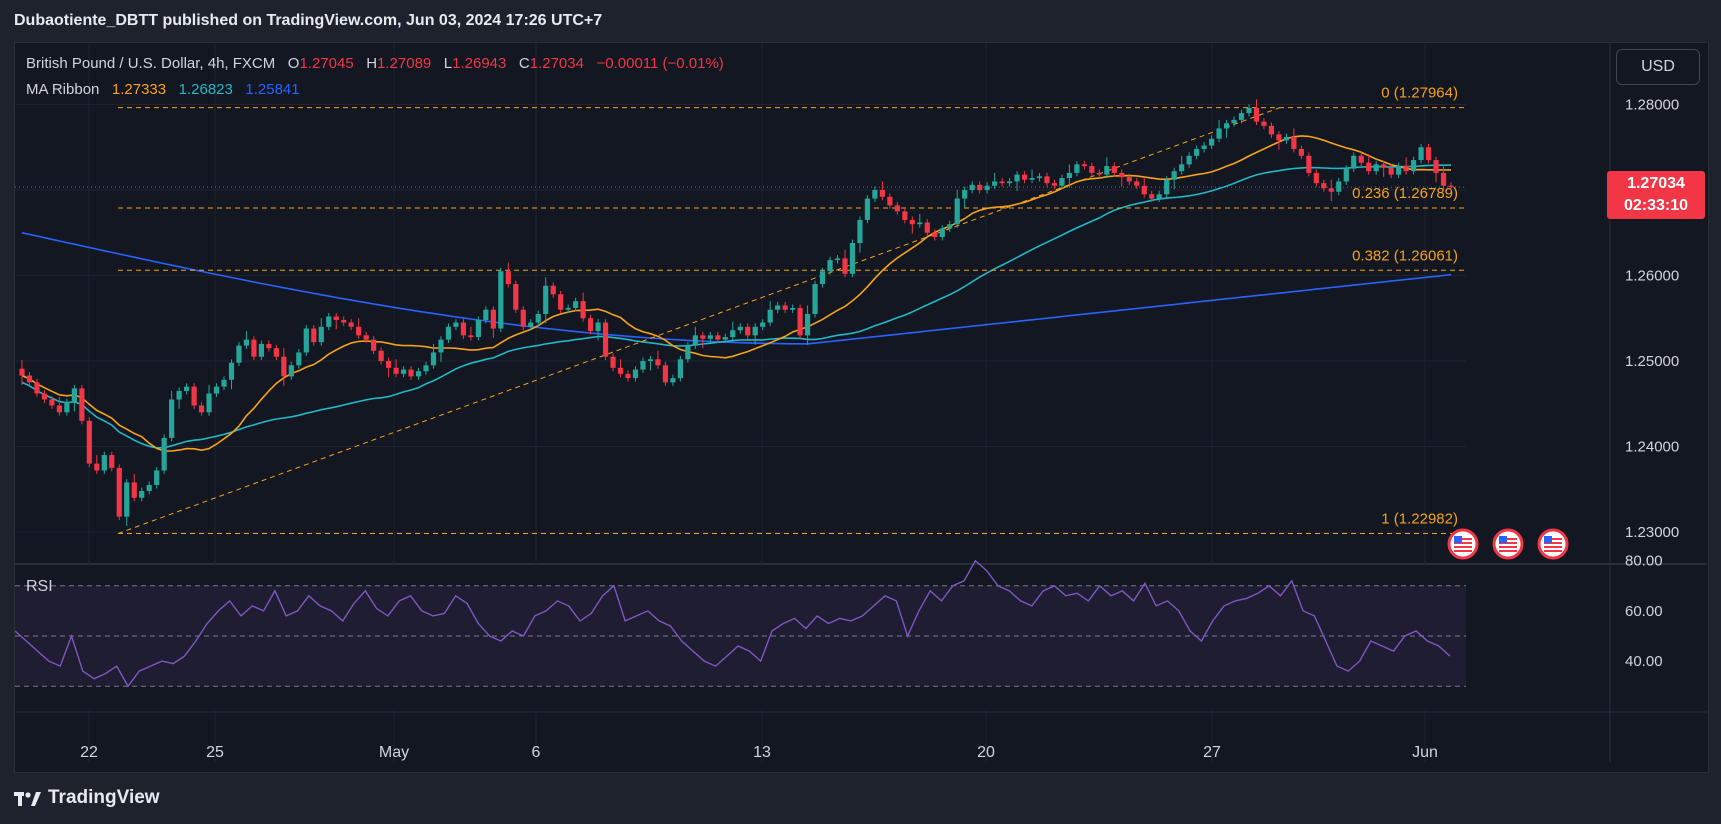  Describe the element at coordinates (556, 63) in the screenshot. I see `close-value: 1.27034` at that location.